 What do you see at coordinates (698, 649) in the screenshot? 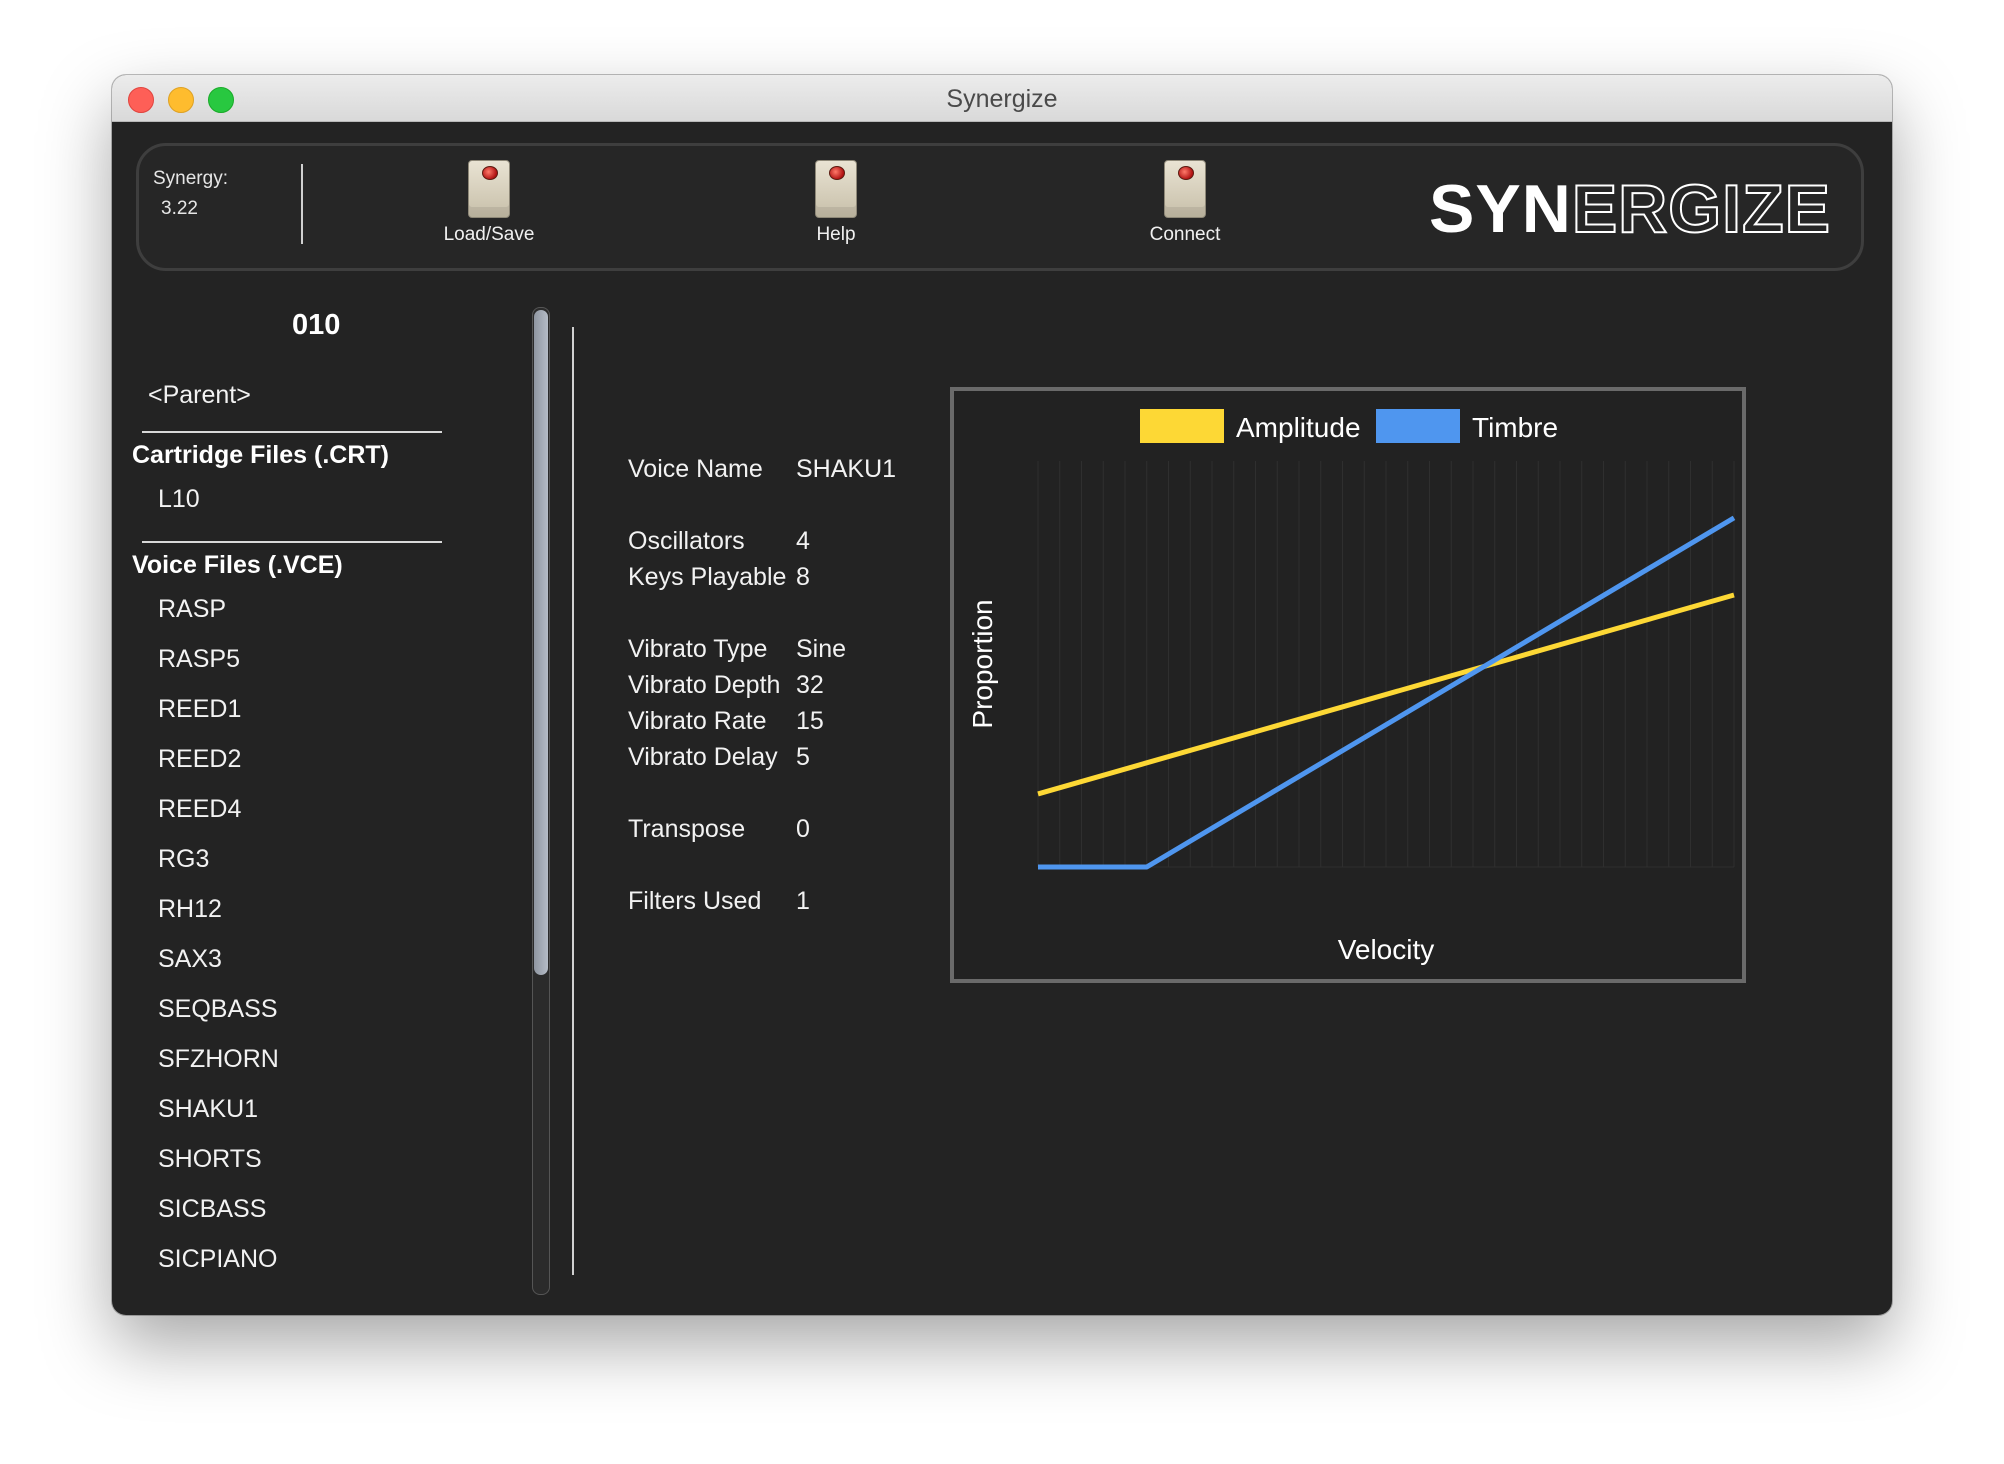
I see `vibrato-type-label: Vibrato Type` at bounding box center [698, 649].